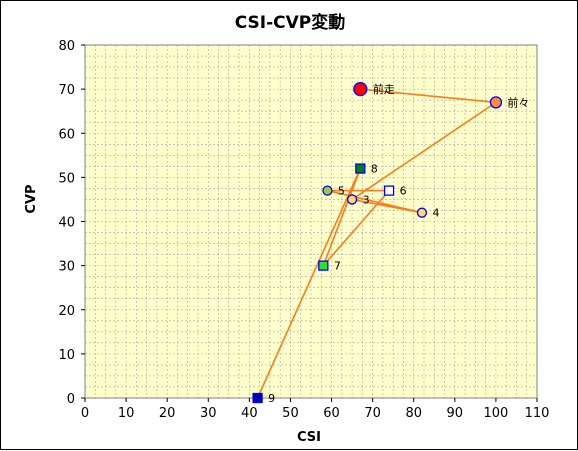  I want to click on data-point-label: 9, so click(271, 398).